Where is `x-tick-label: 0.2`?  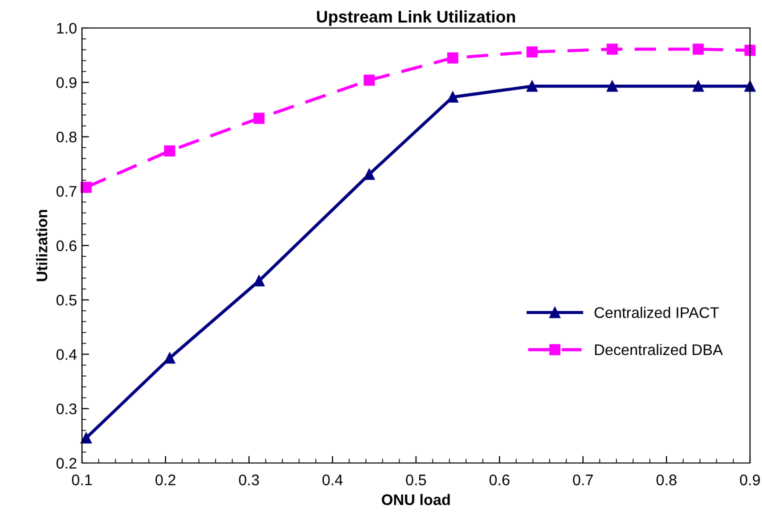 x-tick-label: 0.2 is located at coordinates (165, 480).